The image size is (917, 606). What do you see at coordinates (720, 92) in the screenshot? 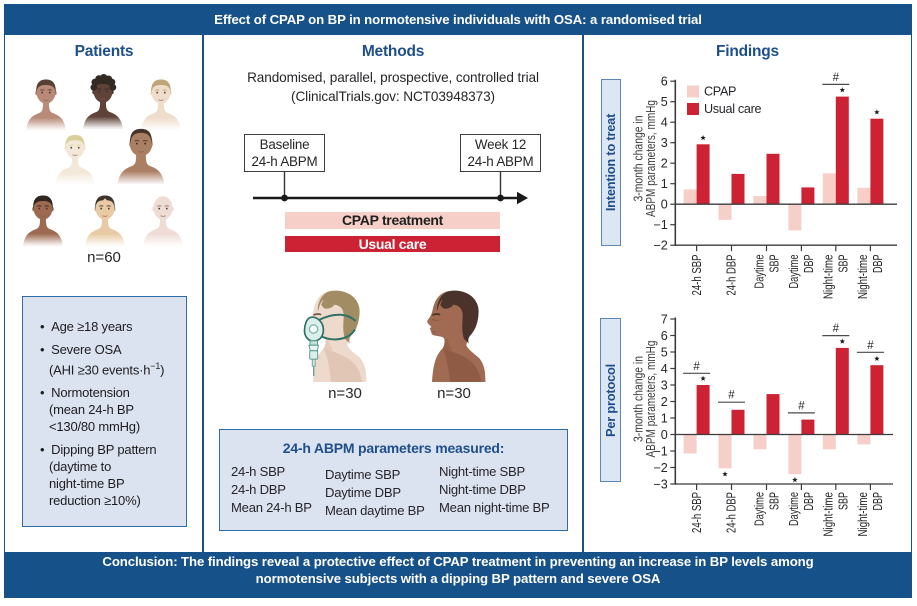
I see `svg-text: CPAP` at bounding box center [720, 92].